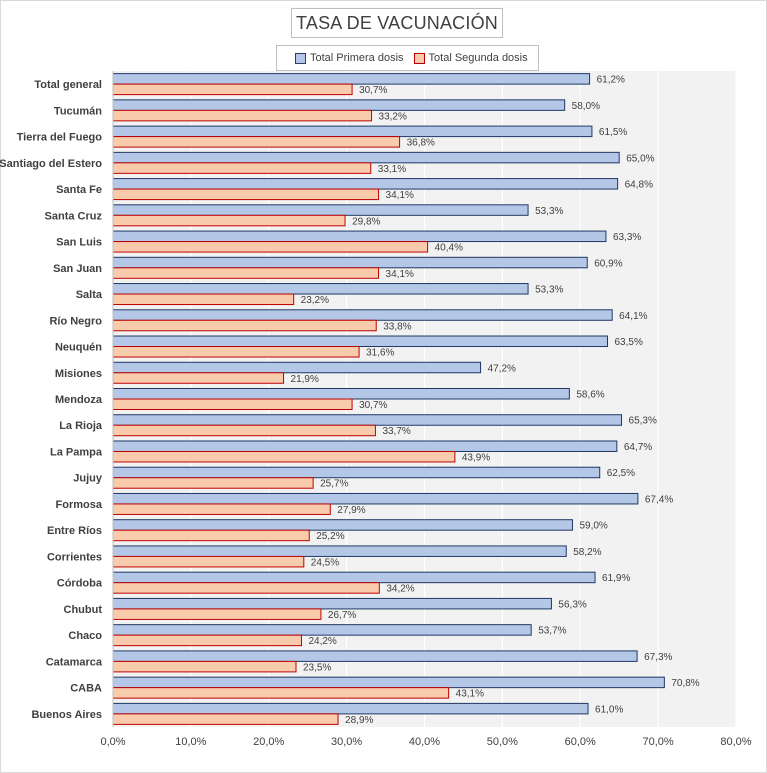 This screenshot has width=767, height=773. Describe the element at coordinates (351, 510) in the screenshot. I see `data-label: 27,9%` at that location.